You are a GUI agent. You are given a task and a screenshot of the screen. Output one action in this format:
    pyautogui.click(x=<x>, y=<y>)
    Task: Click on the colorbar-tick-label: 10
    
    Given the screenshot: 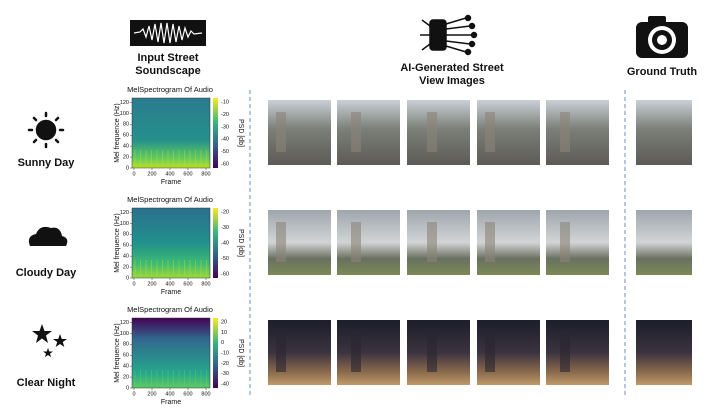 What is the action you would take?
    pyautogui.click(x=224, y=333)
    